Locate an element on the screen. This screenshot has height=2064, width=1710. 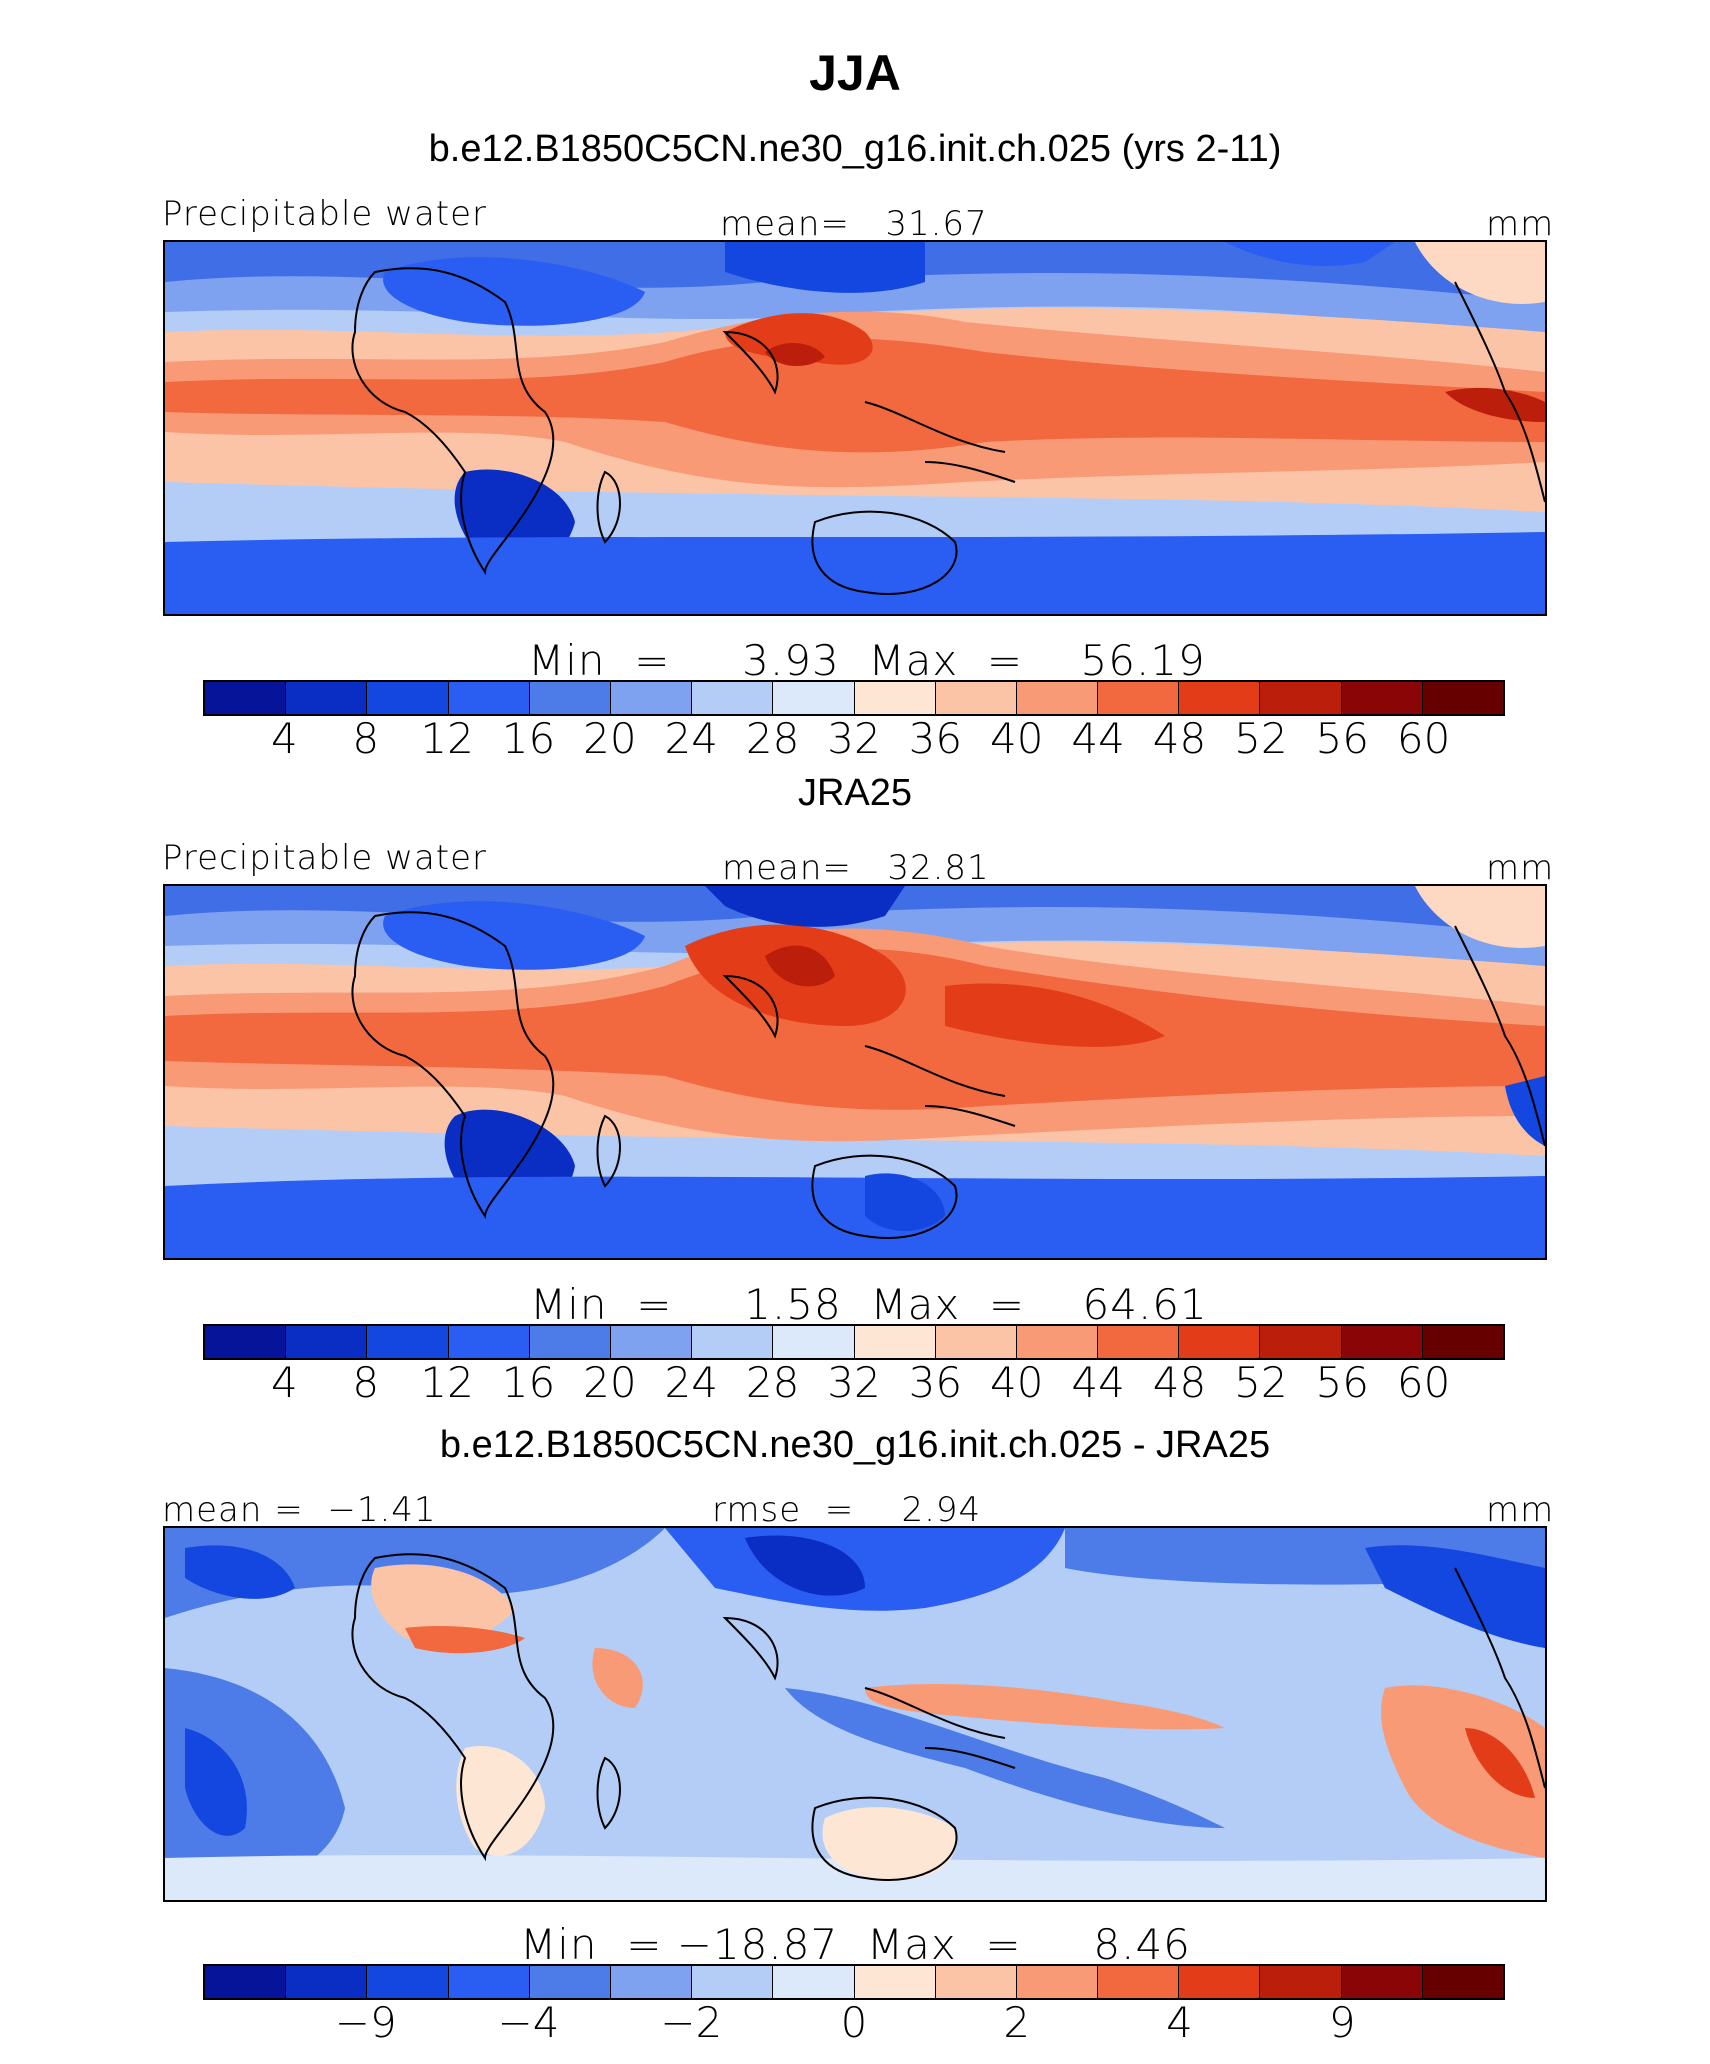
panel3-colorbar is located at coordinates (854, 1982).